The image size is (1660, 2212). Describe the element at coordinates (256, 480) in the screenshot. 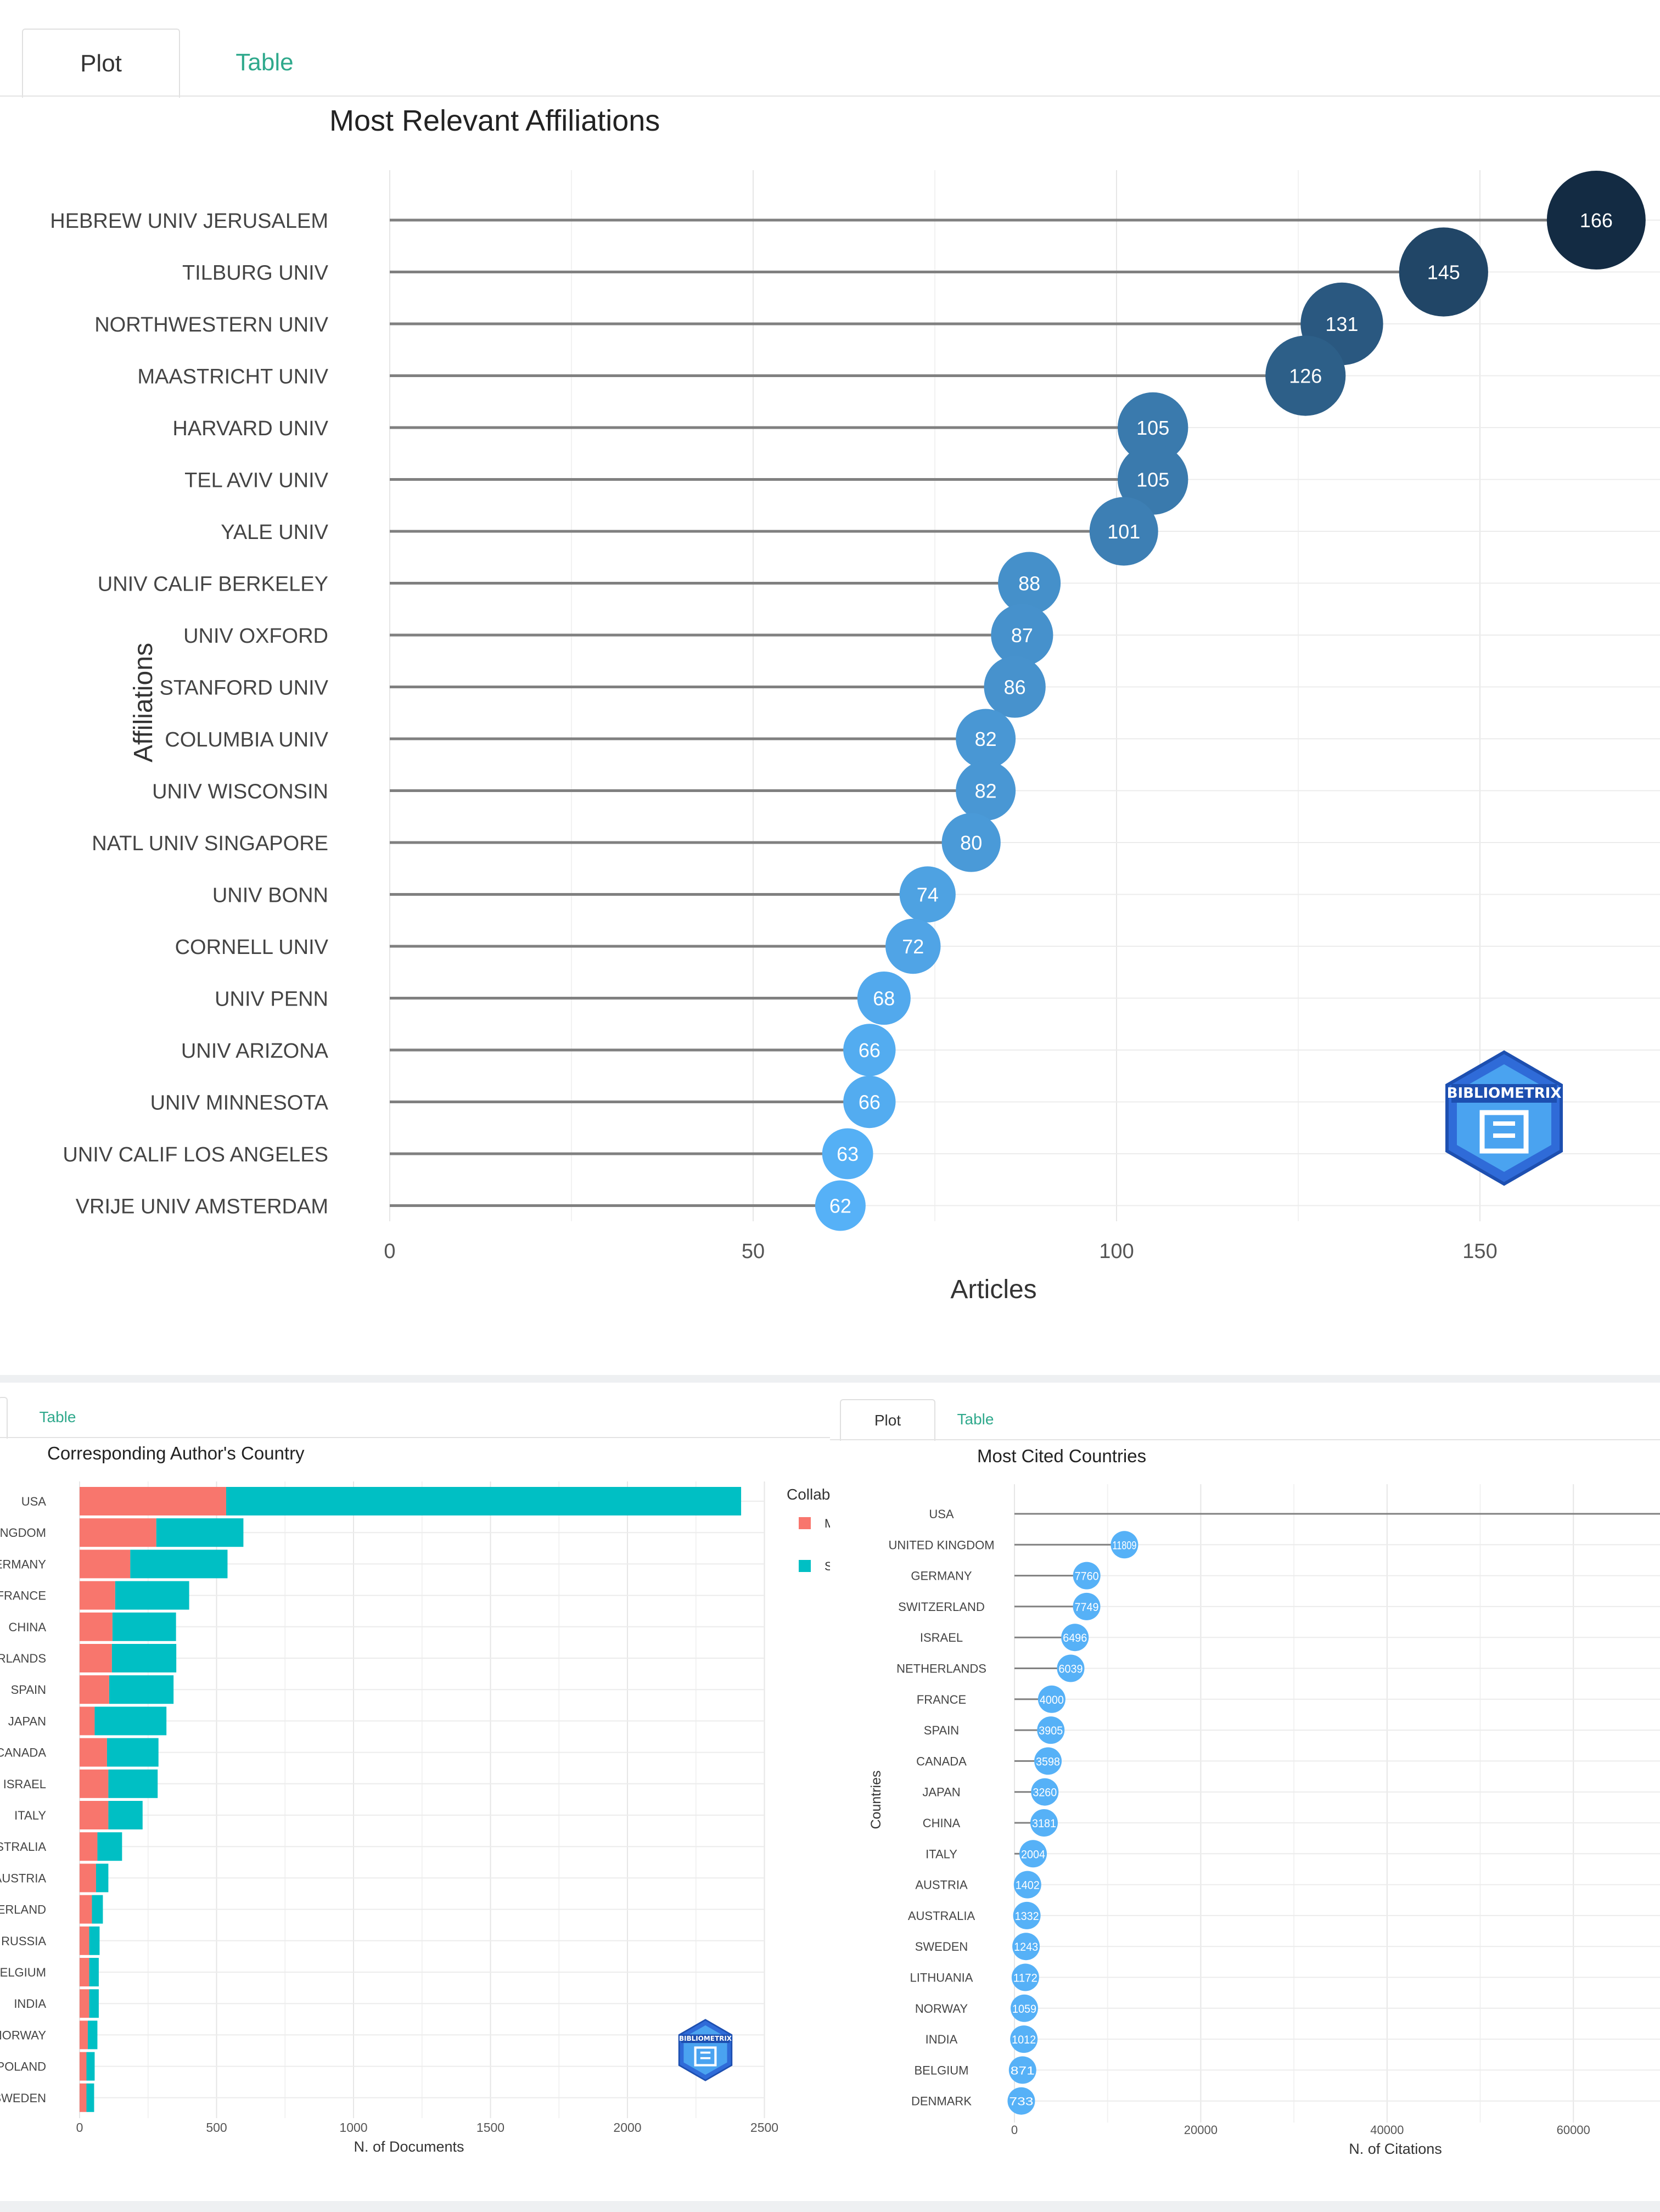

I see `y-tick-label: TEL AVIV UNIV` at that location.